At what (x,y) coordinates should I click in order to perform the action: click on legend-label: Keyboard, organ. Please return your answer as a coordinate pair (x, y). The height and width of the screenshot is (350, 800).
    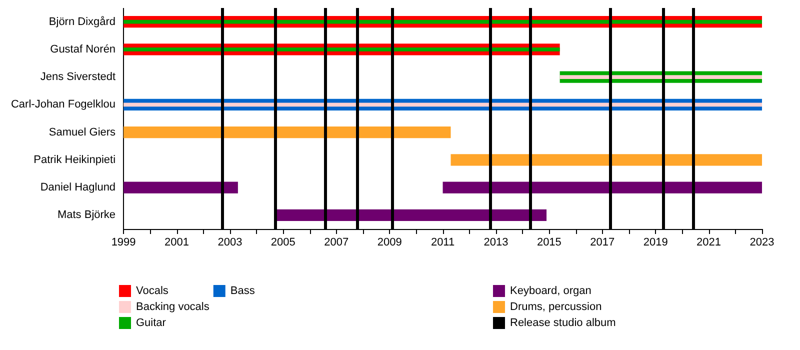
    Looking at the image, I should click on (551, 291).